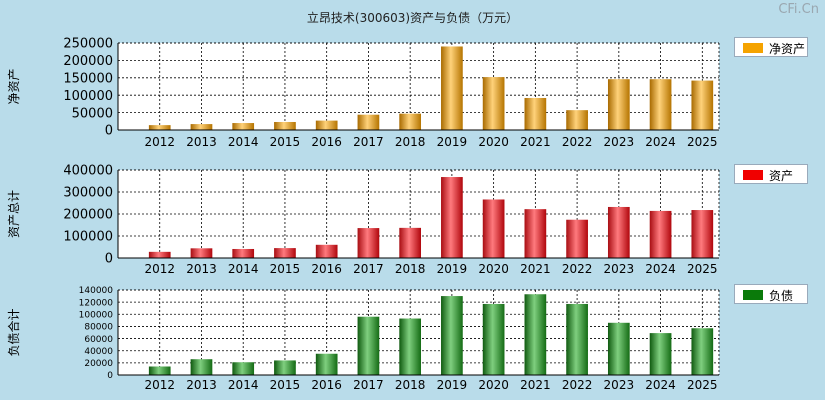 The height and width of the screenshot is (400, 825). What do you see at coordinates (798, 9) in the screenshot?
I see `watermark-logo: CFi.Cn` at bounding box center [798, 9].